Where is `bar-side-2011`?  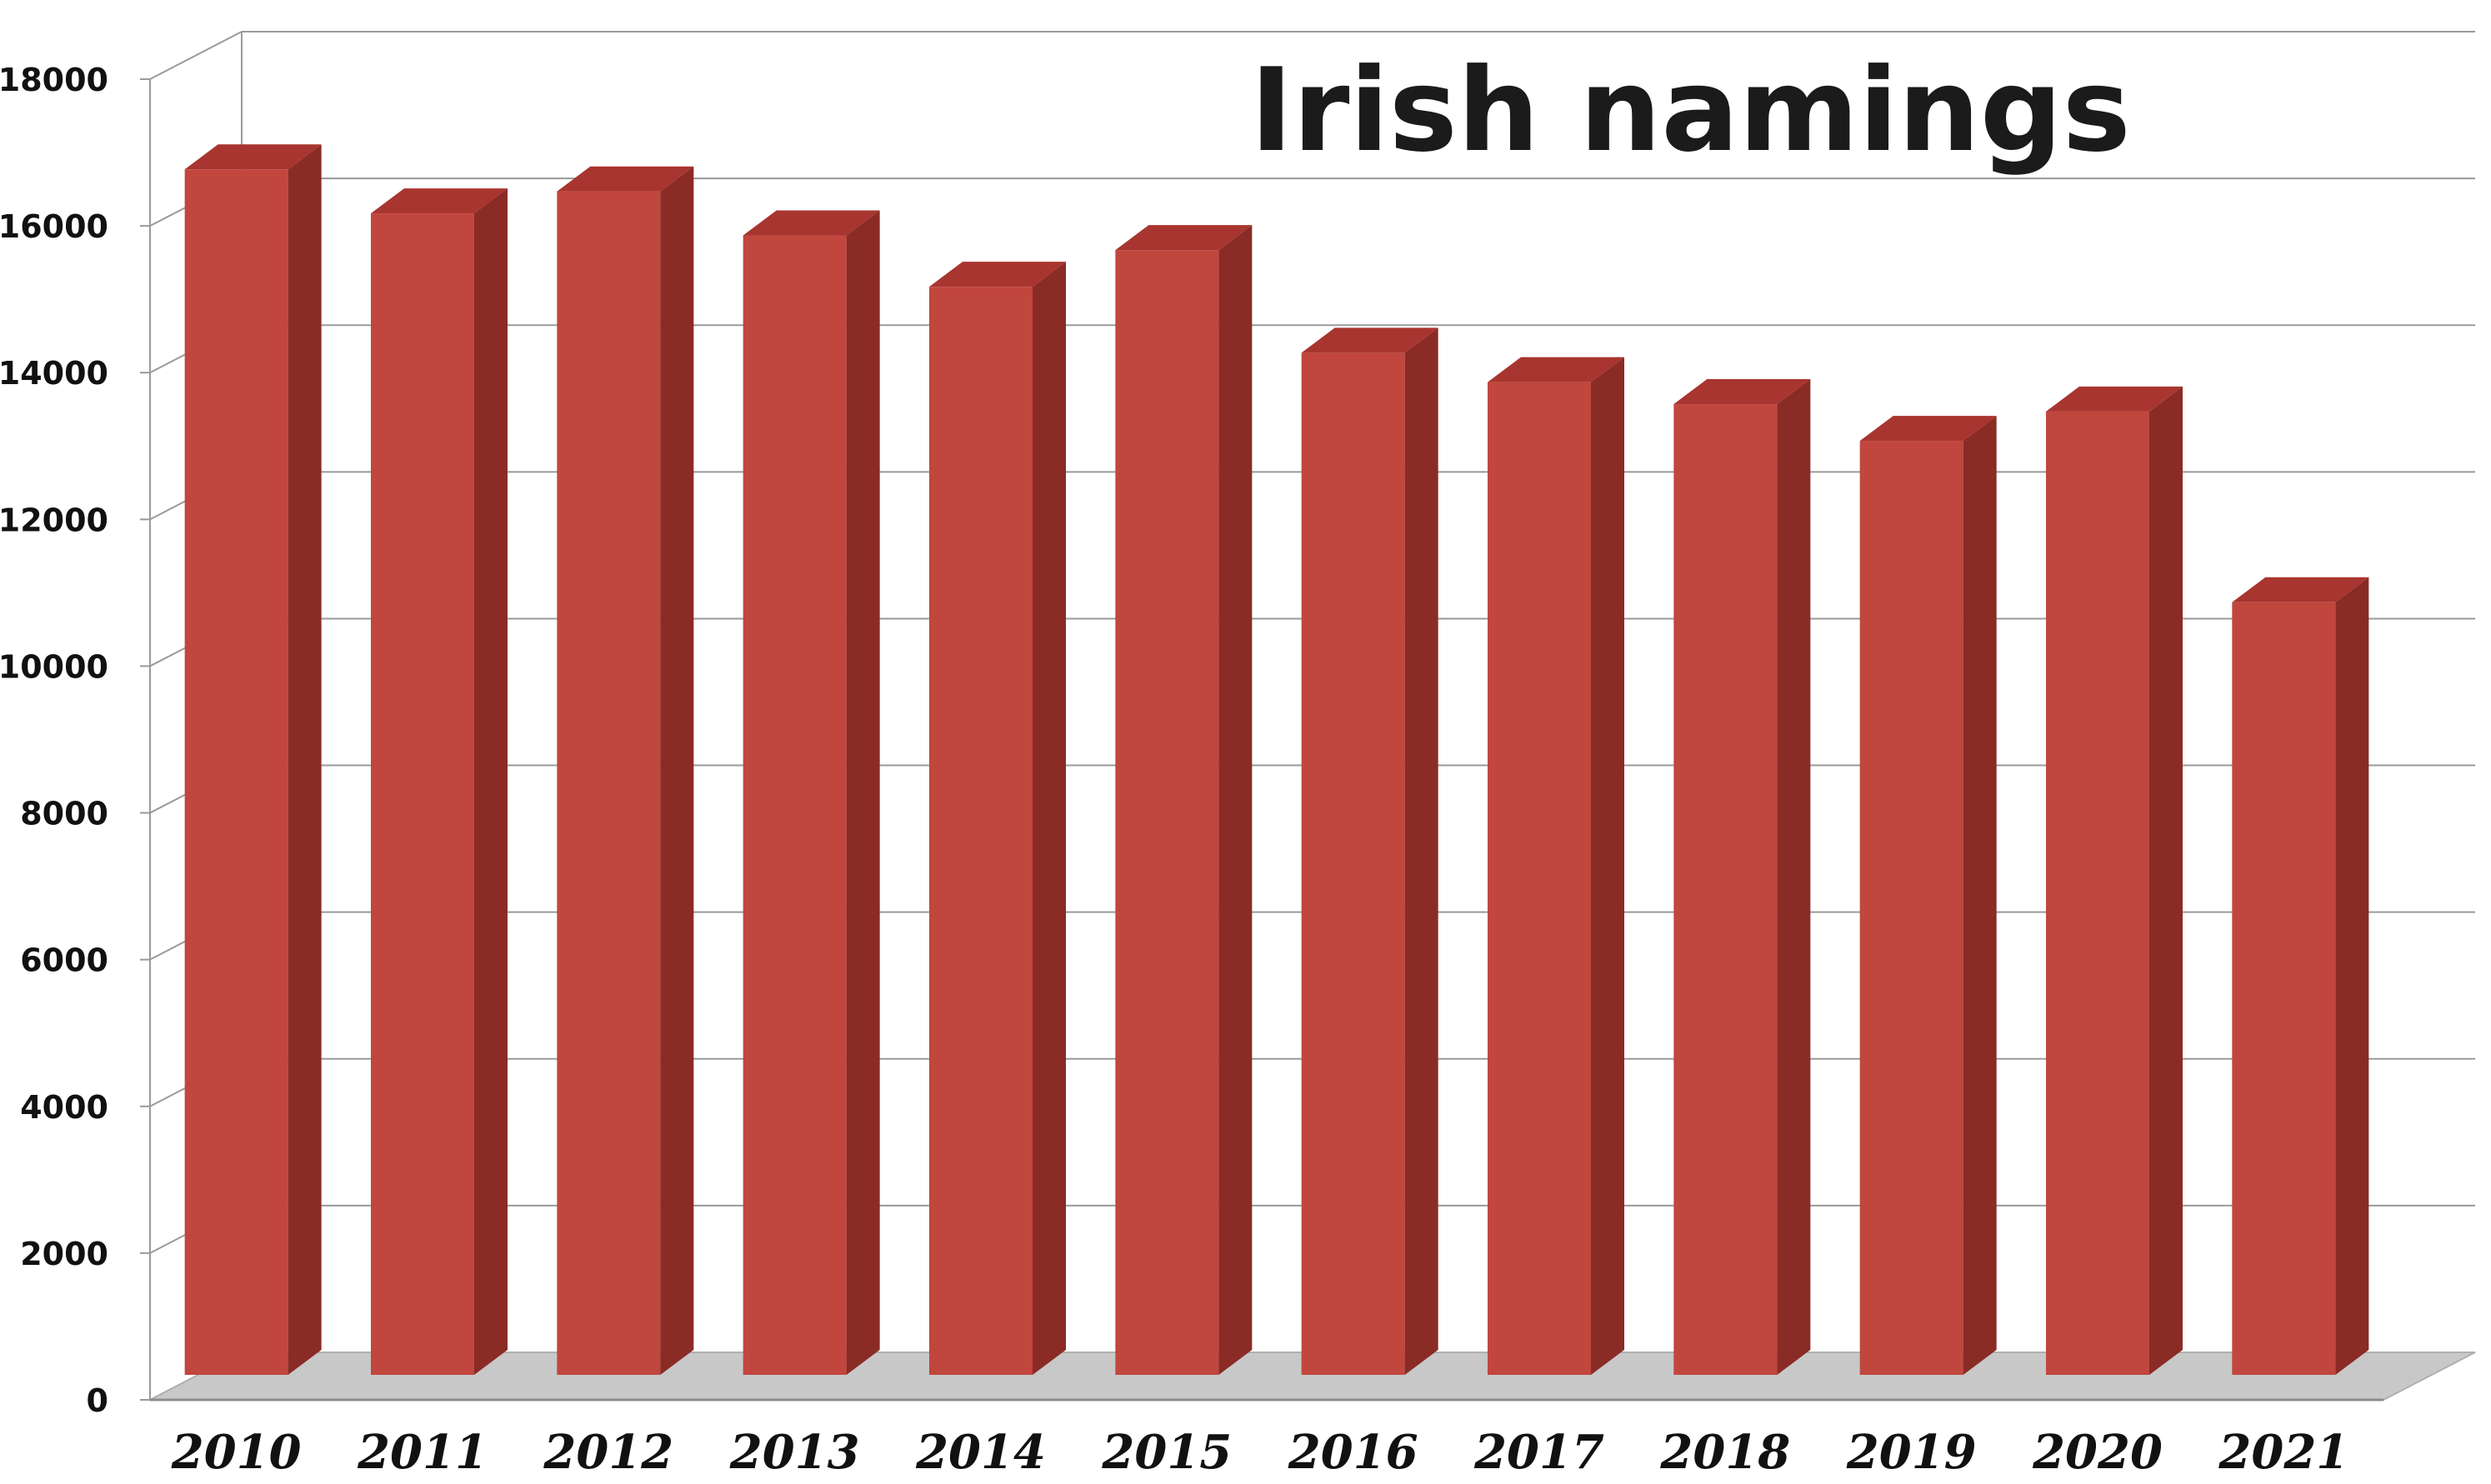
bar-side-2011 is located at coordinates (491, 782).